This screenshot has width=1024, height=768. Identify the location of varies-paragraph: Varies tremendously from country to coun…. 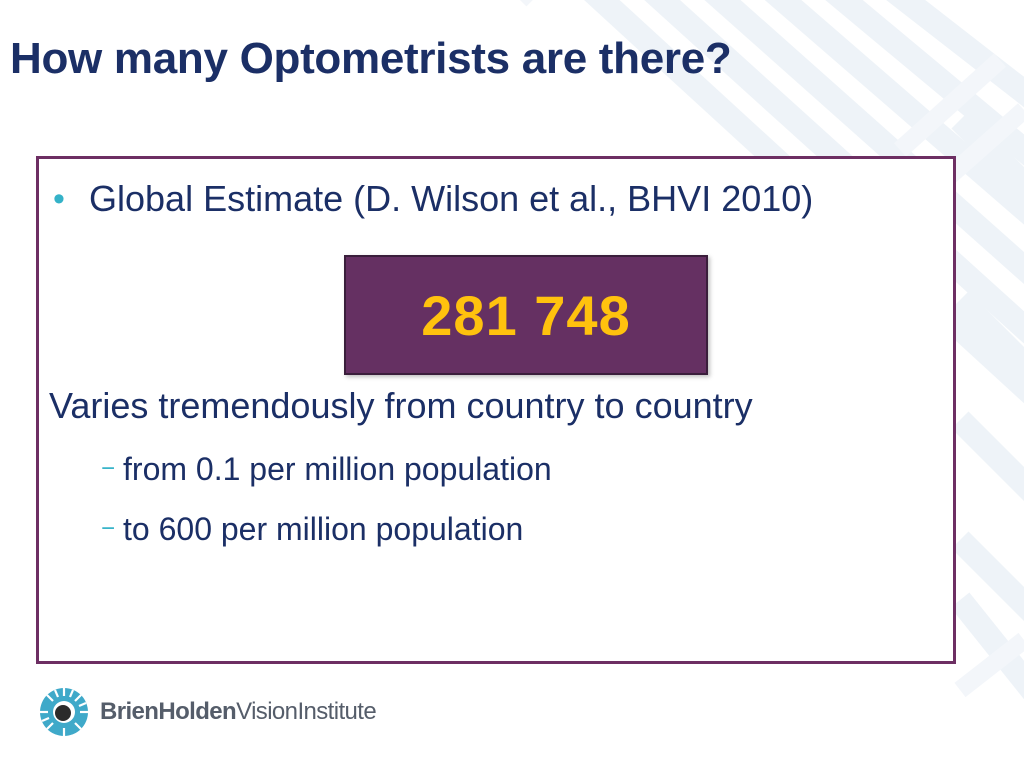
(401, 405).